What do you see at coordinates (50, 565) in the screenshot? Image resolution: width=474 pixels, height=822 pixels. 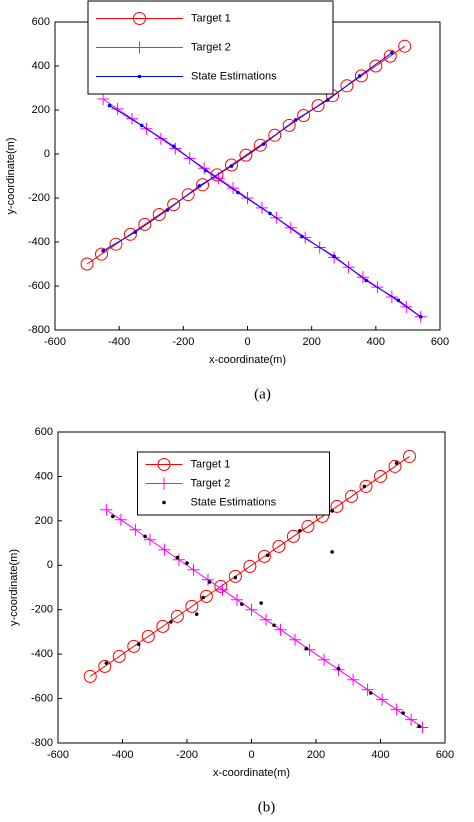 I see `y-tick-label: 0` at bounding box center [50, 565].